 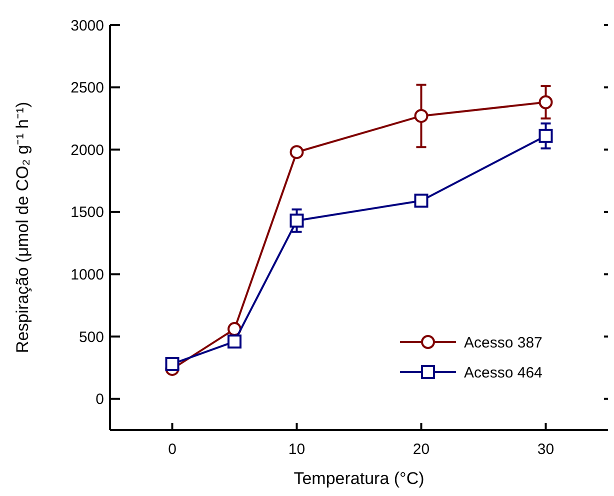 I want to click on x-tick-label: 30, so click(x=545, y=449).